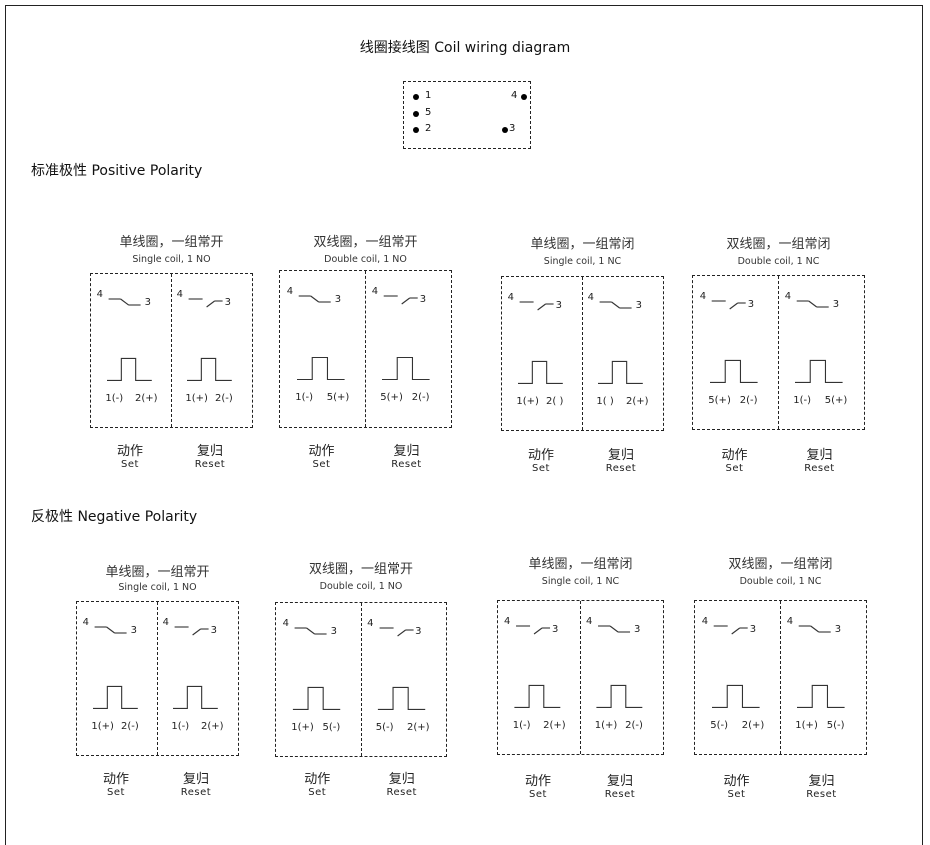 The image size is (930, 845). I want to click on pin-1-dot, so click(416, 97).